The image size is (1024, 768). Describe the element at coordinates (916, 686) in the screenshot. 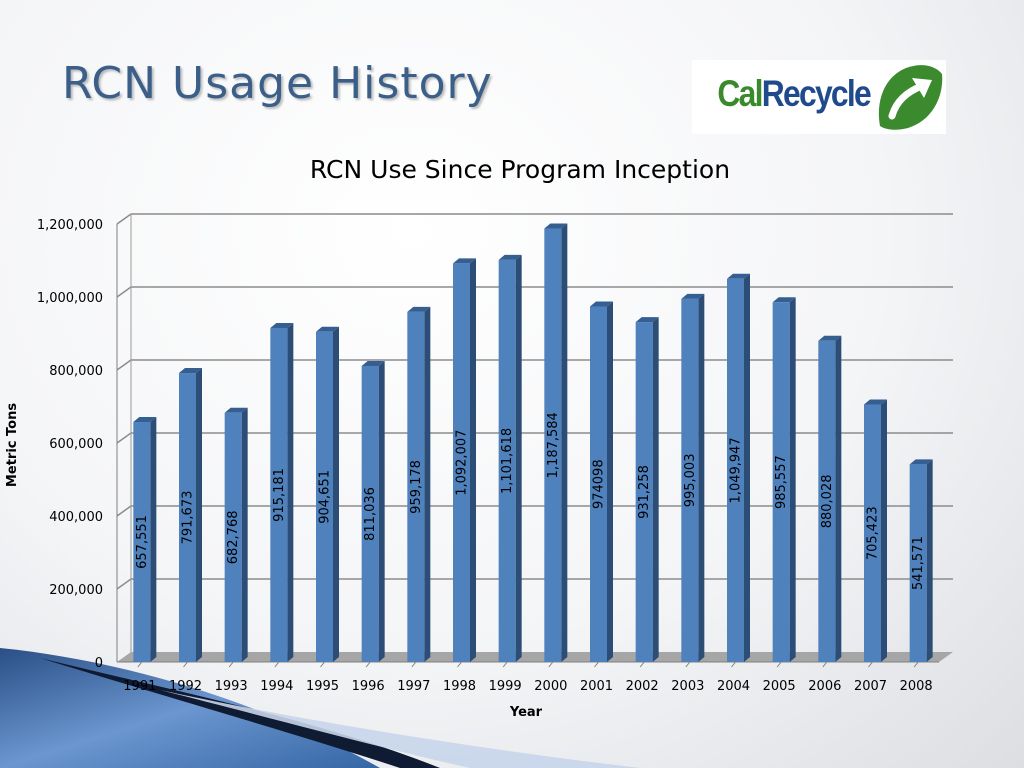

I see `x-tick-label: 2008` at that location.